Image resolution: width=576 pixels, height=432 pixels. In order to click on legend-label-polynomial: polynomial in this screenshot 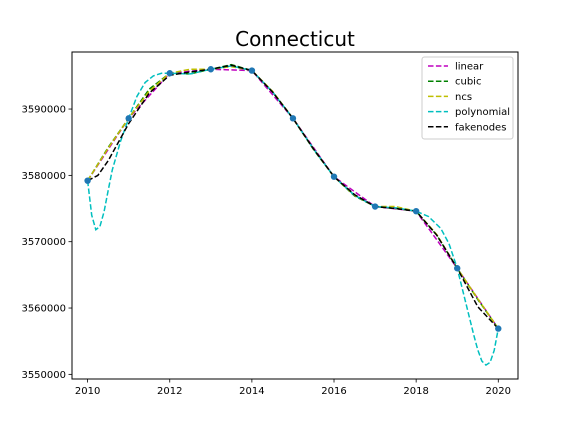, I will do `click(482, 112)`.